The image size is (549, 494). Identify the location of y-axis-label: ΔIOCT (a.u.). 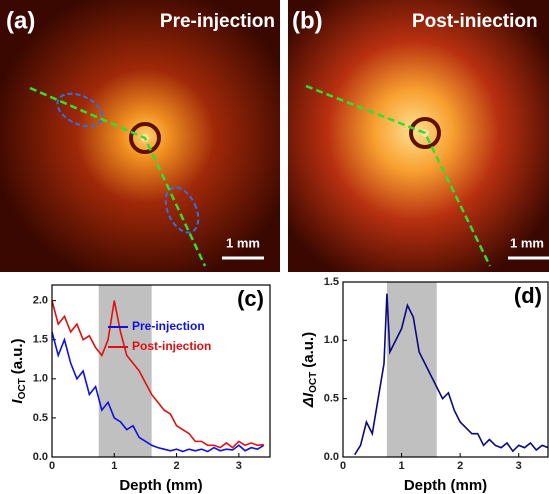
(309, 370).